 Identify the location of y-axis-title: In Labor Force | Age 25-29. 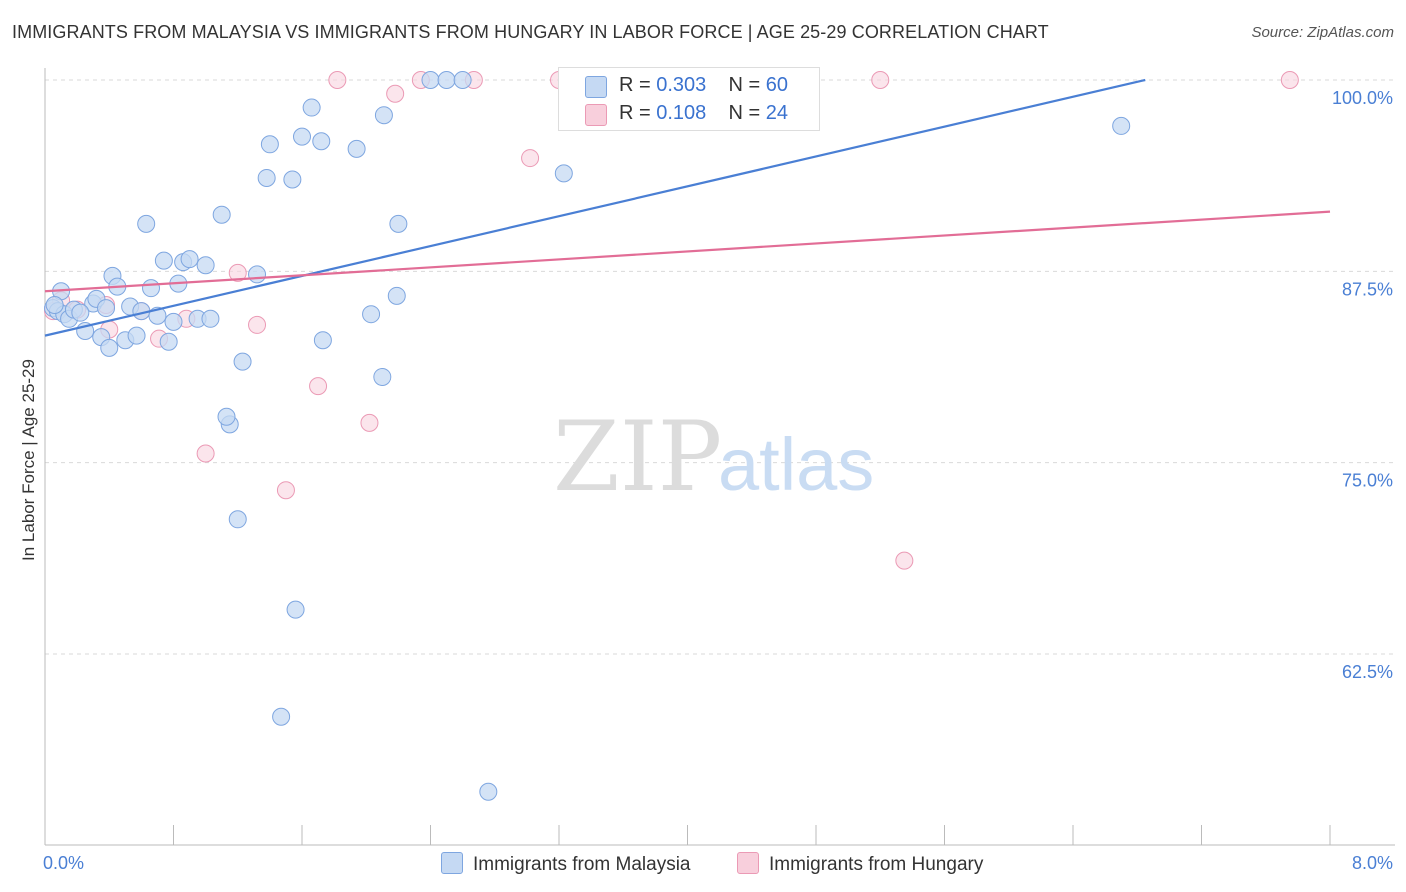
(28, 460).